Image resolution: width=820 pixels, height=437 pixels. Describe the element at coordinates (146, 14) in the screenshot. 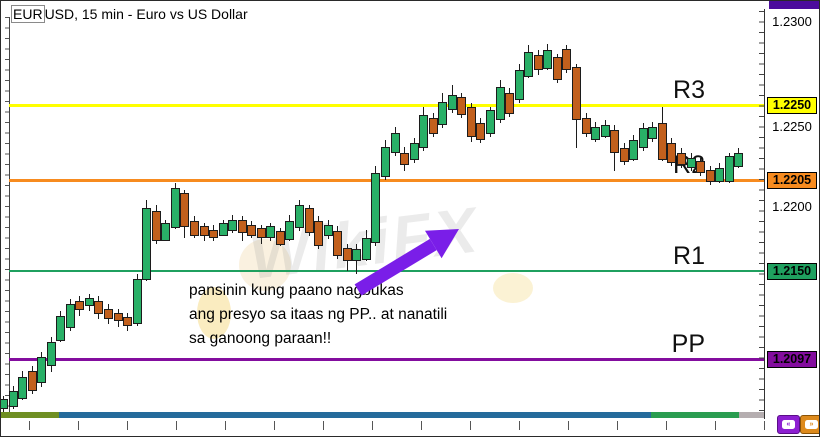

I see `chart-title-text: USD, 15 min - Euro vs US Dollar` at that location.